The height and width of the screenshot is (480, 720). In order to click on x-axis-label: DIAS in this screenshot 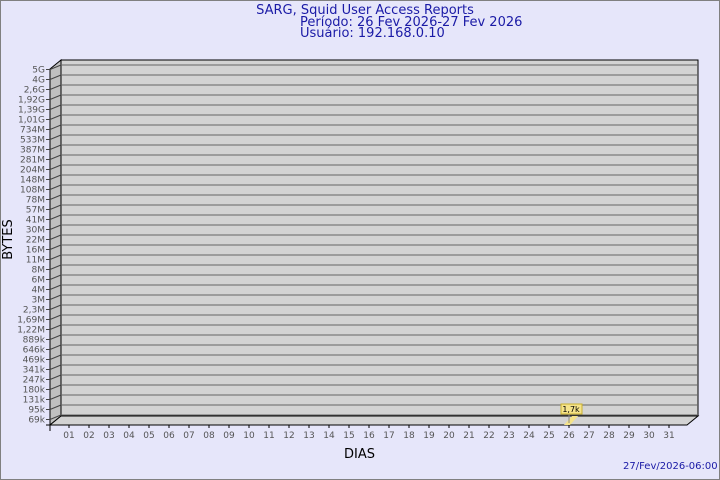, I will do `click(359, 454)`.